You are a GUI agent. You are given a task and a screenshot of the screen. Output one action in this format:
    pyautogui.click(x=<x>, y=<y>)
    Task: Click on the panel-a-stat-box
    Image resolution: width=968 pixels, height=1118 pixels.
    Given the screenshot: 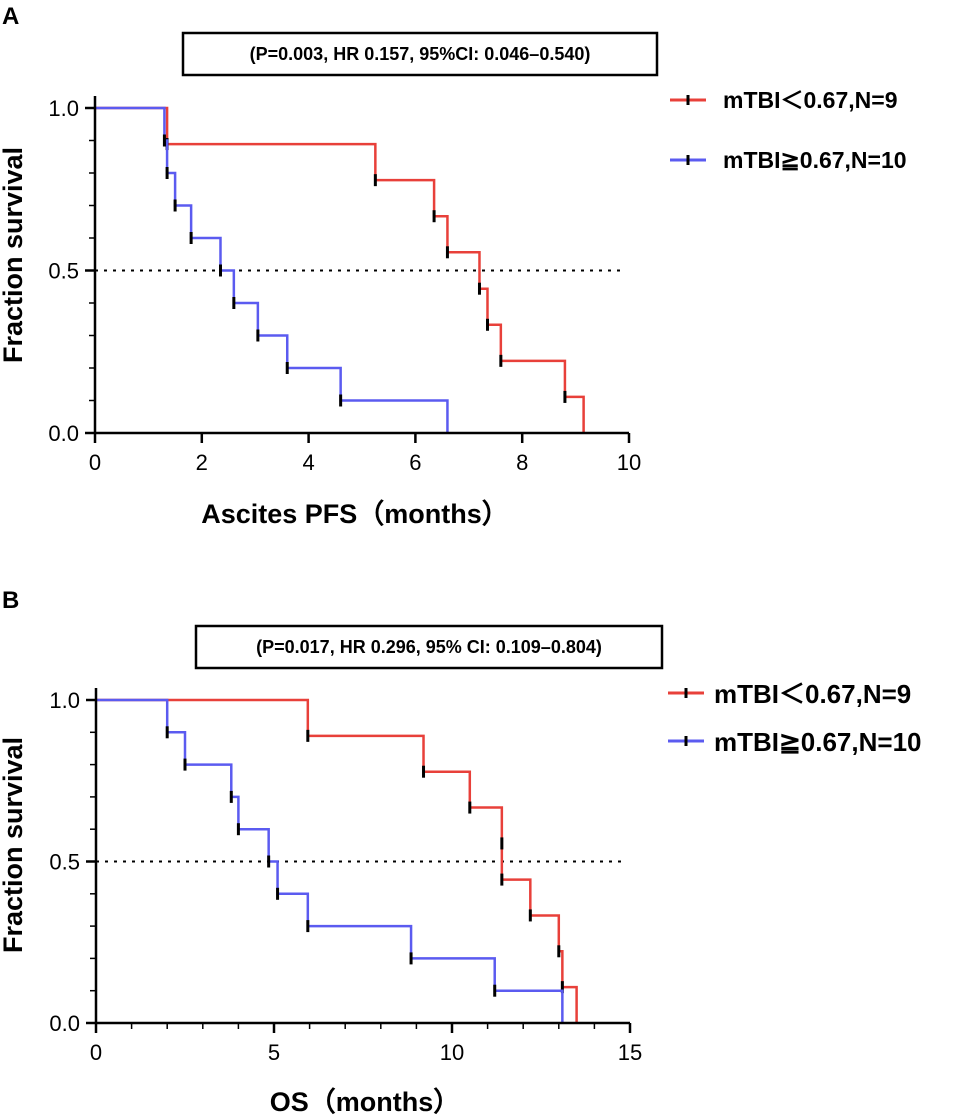 What is the action you would take?
    pyautogui.click(x=420, y=54)
    